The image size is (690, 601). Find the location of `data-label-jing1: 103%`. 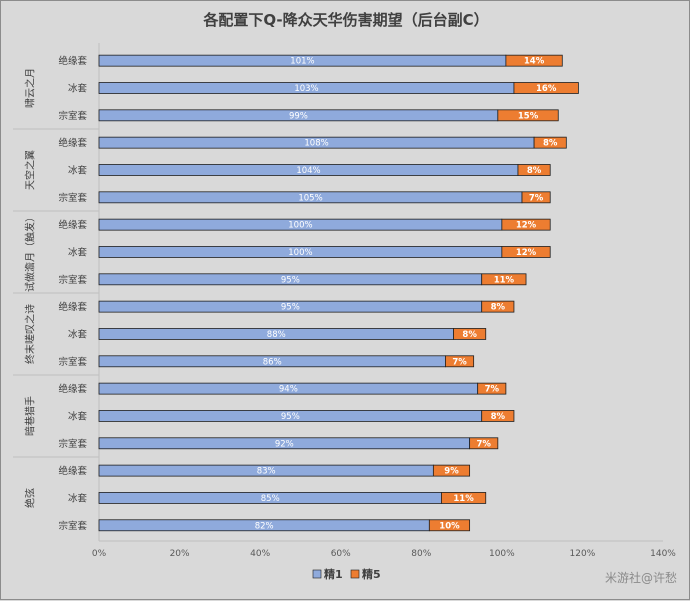

data-label-jing1: 103% is located at coordinates (306, 89).